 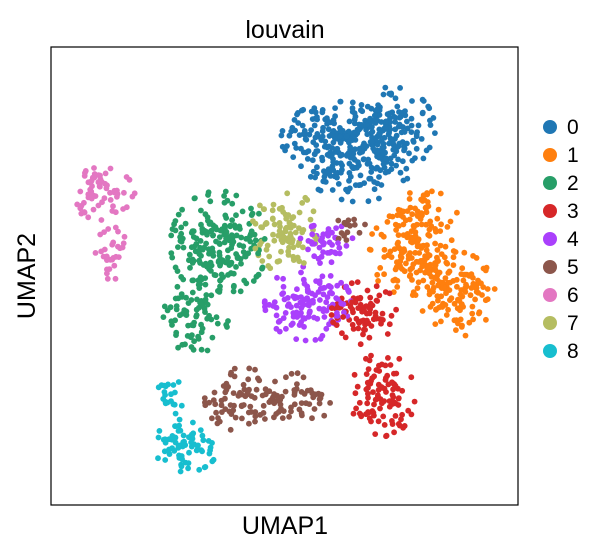 I want to click on legend-label-2: 2, so click(x=573, y=183).